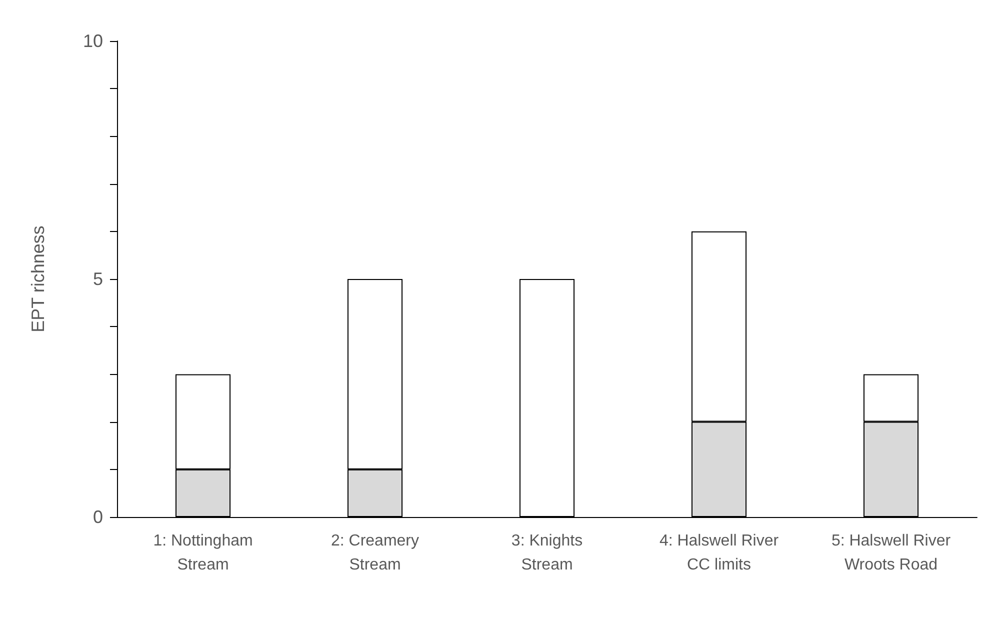  Describe the element at coordinates (38, 279) in the screenshot. I see `y-axis-title: EPT richness` at that location.